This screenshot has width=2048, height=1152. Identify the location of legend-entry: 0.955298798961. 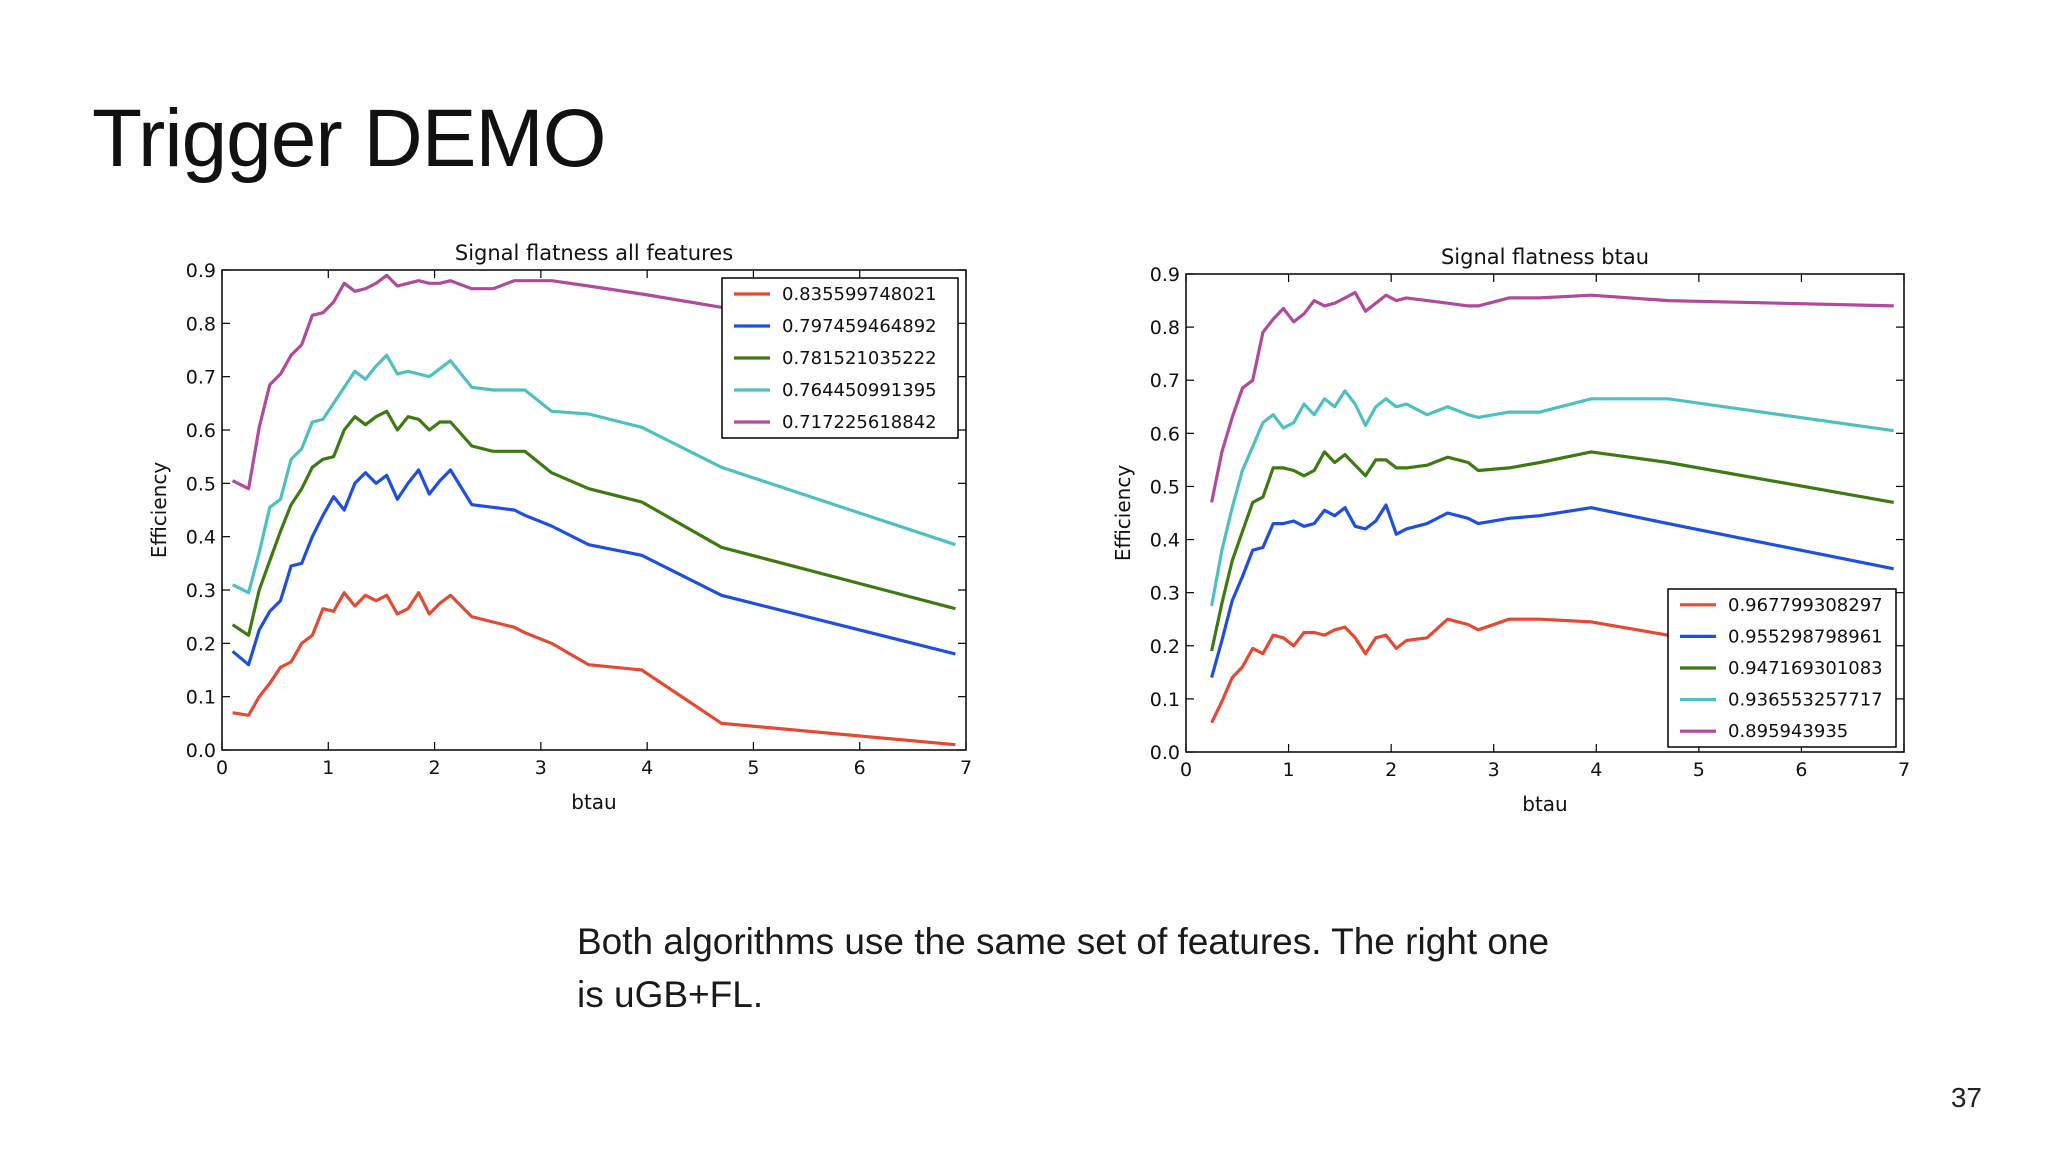
(1805, 636).